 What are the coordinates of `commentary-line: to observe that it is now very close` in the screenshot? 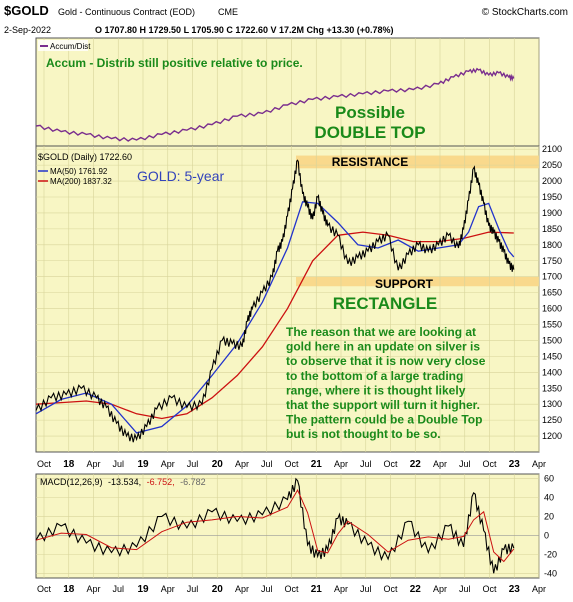 It's located at (386, 361).